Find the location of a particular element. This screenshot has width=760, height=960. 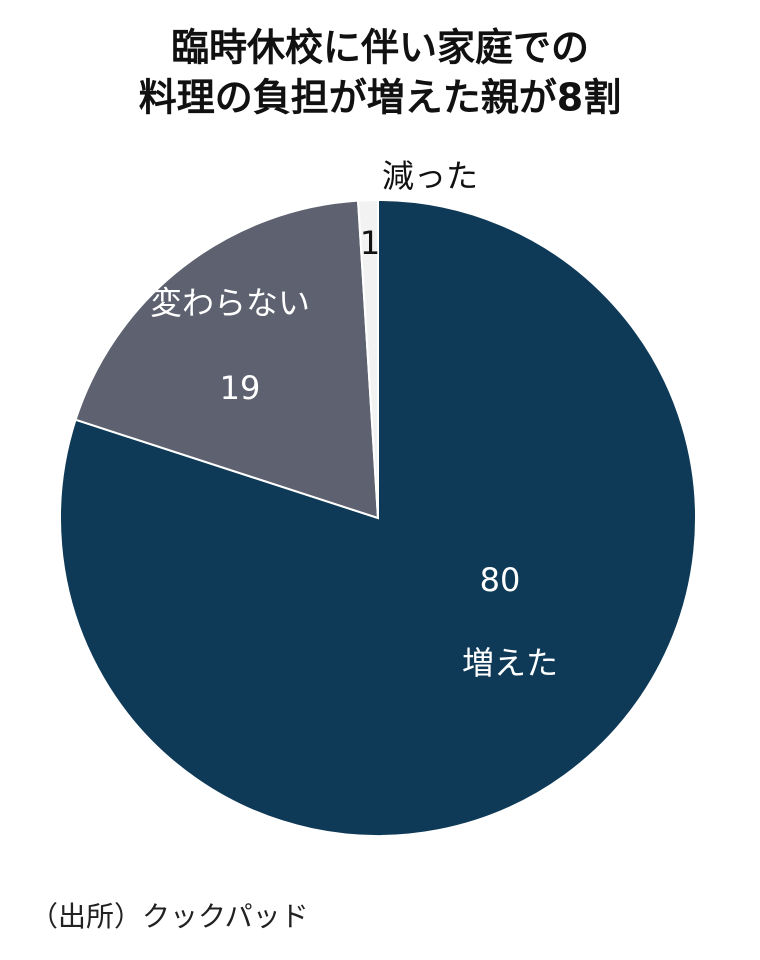

category-label: 減った is located at coordinates (430, 176).